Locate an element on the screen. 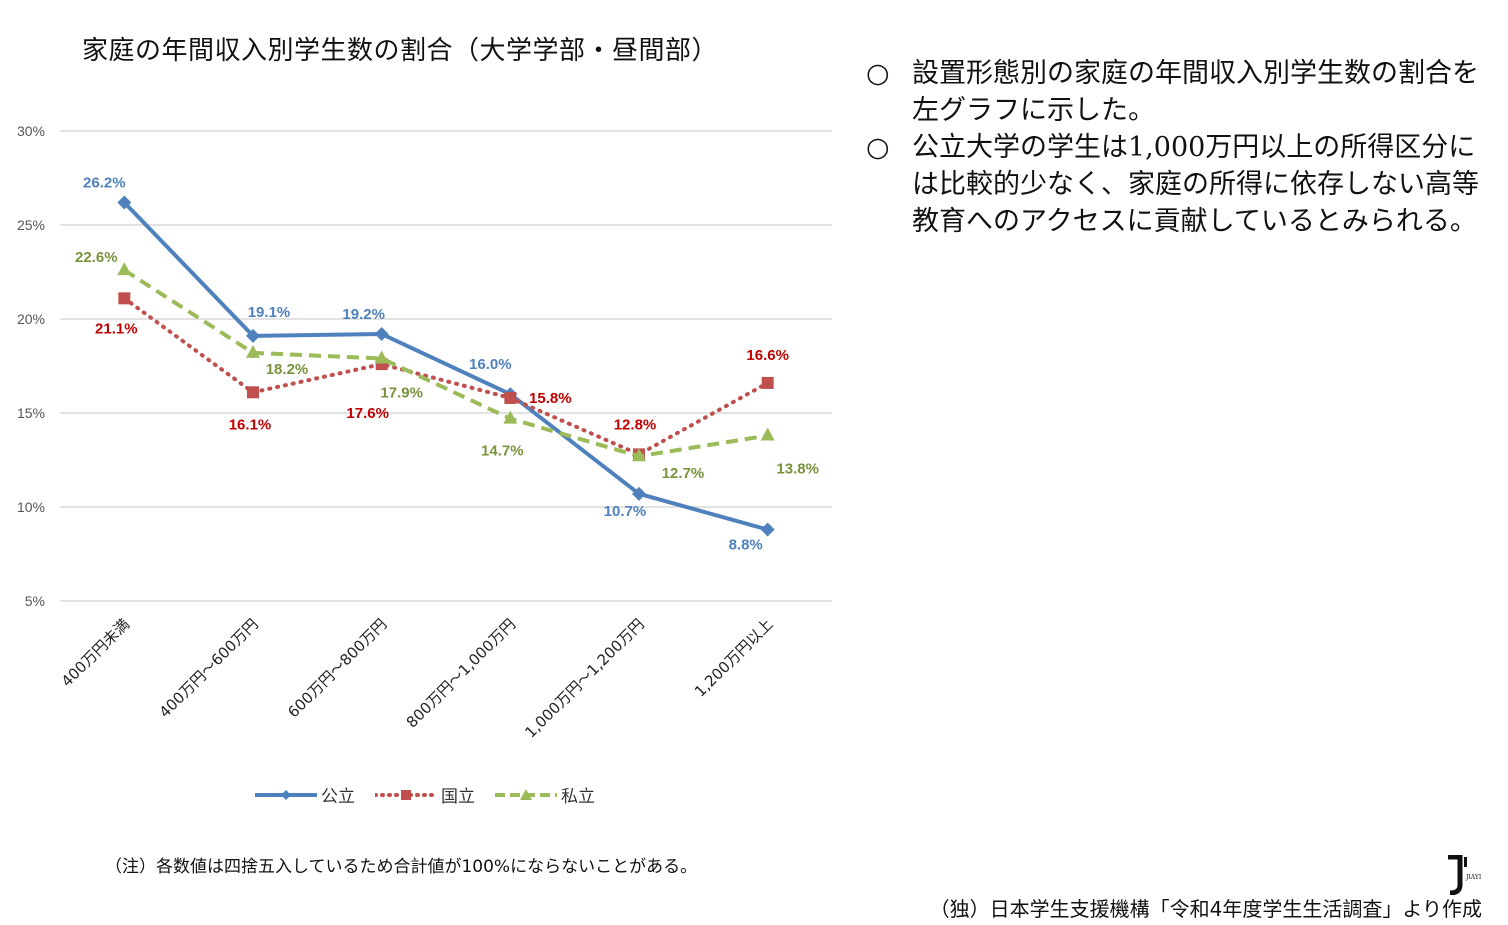 Image resolution: width=1508 pixels, height=925 pixels. series-line-私立 is located at coordinates (445, 363).